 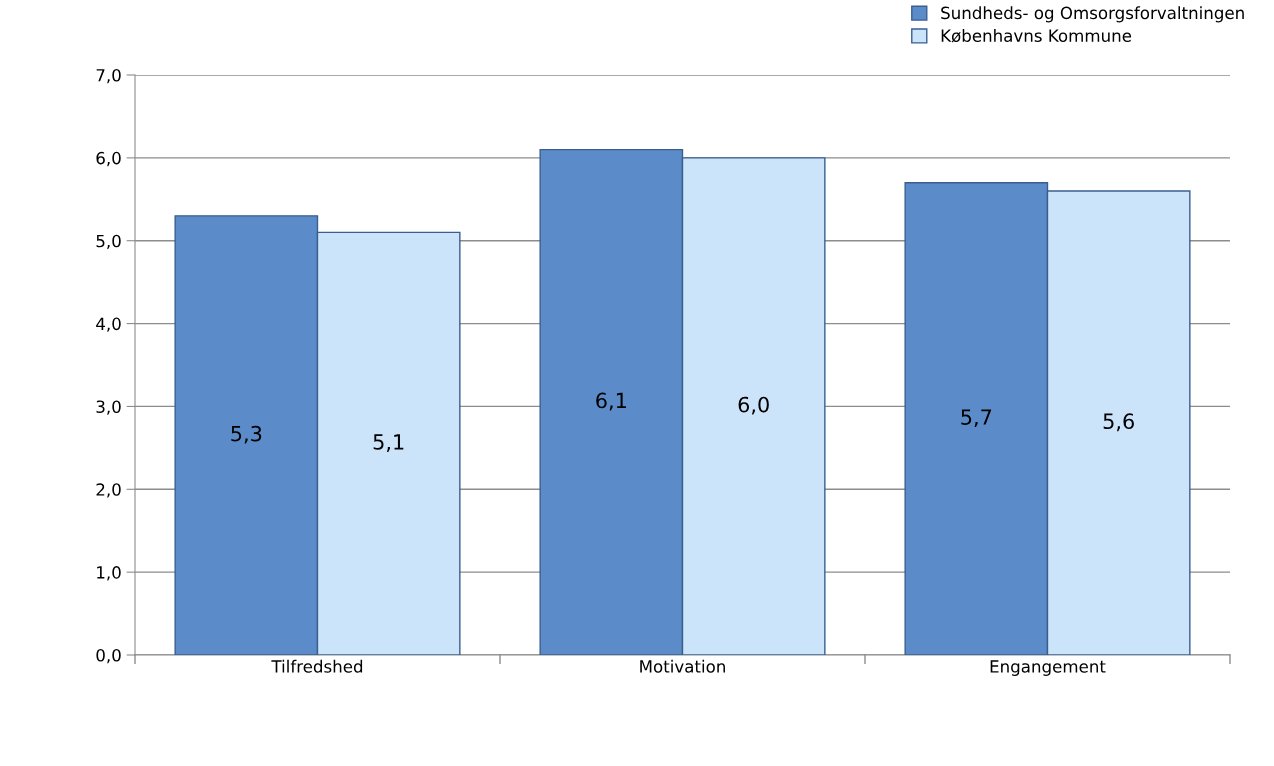 I want to click on data-label: 6,0, so click(x=753, y=405).